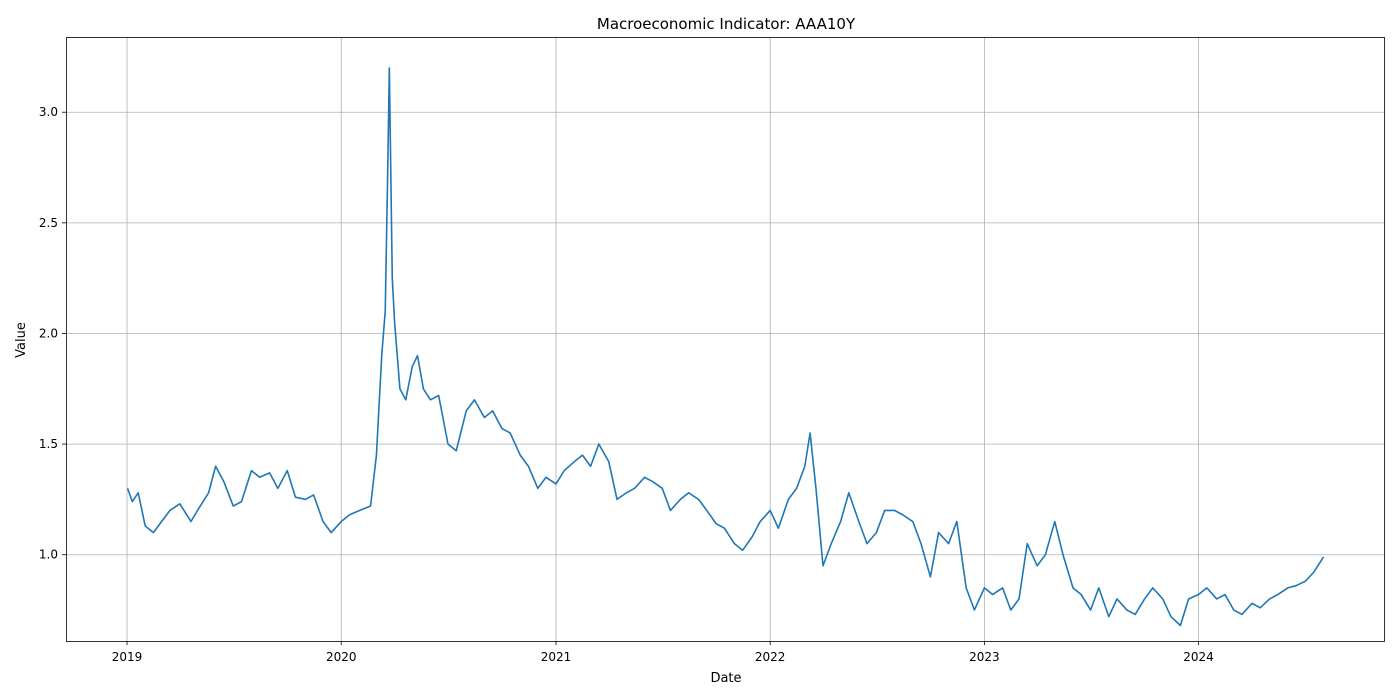  I want to click on x-tick-label: 2020, so click(341, 657).